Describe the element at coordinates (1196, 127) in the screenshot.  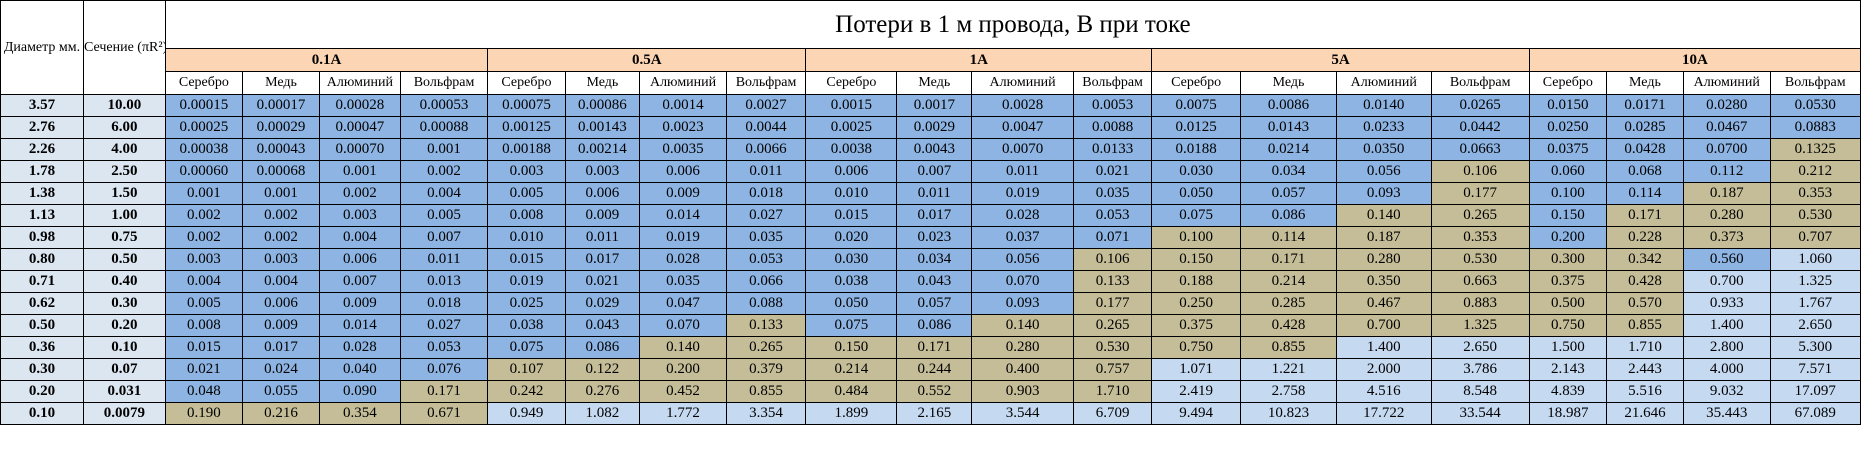
I see `loss-value-cell: 0.0125` at that location.